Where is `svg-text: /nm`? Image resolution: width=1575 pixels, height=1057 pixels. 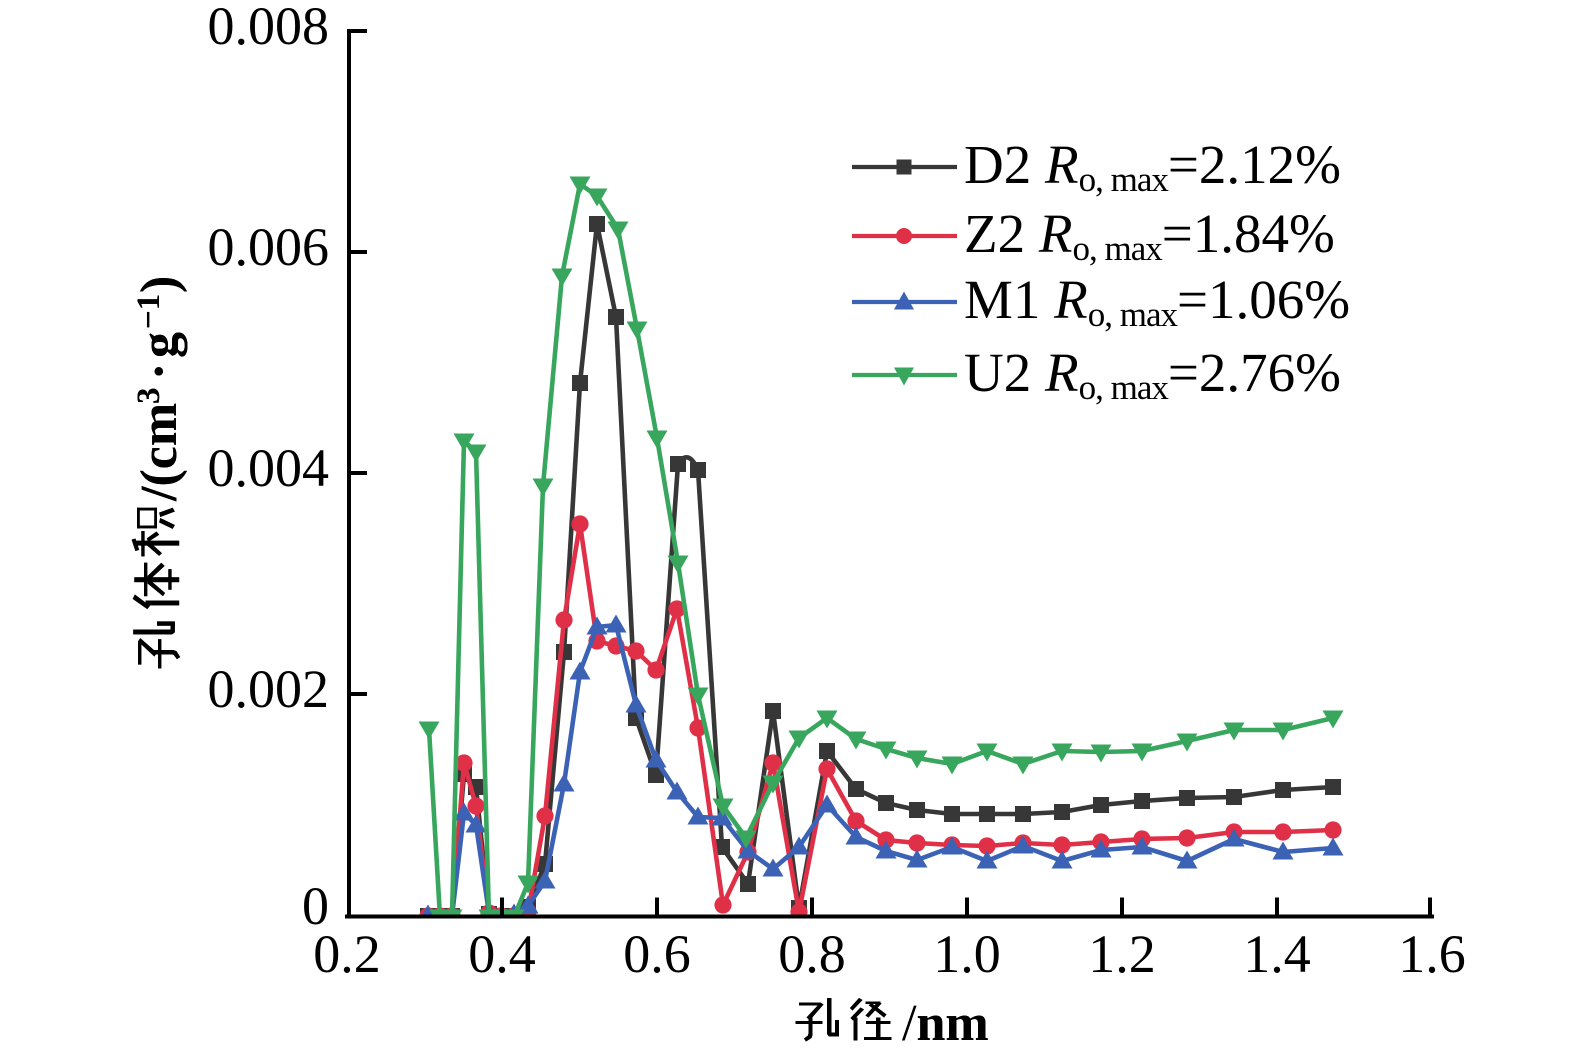 svg-text: /nm is located at coordinates (945, 1023).